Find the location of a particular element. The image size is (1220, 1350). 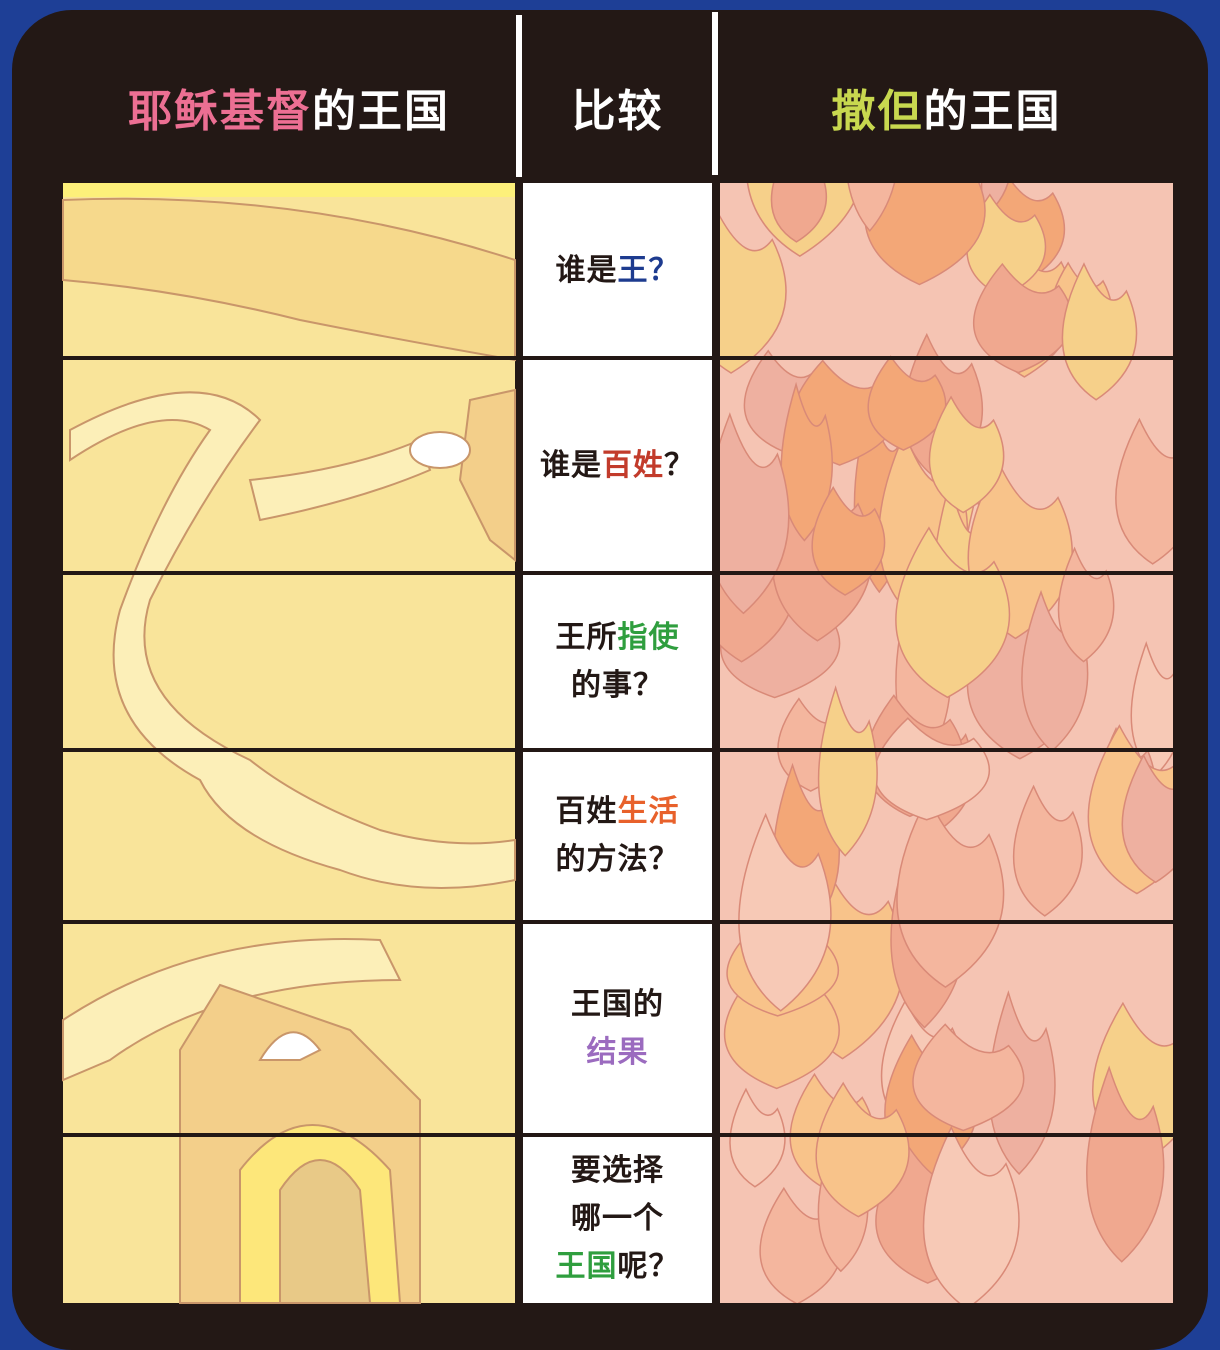

text-line: 要选择 is located at coordinates (617, 1171).